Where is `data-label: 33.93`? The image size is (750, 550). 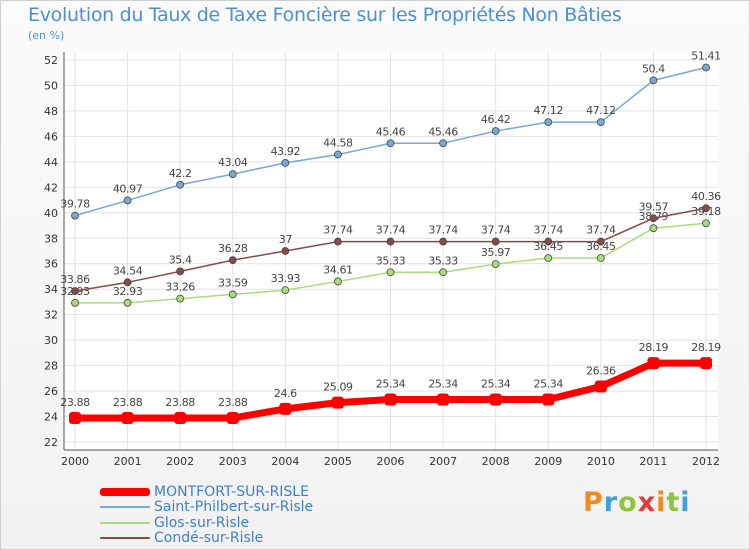
data-label: 33.93 is located at coordinates (286, 278).